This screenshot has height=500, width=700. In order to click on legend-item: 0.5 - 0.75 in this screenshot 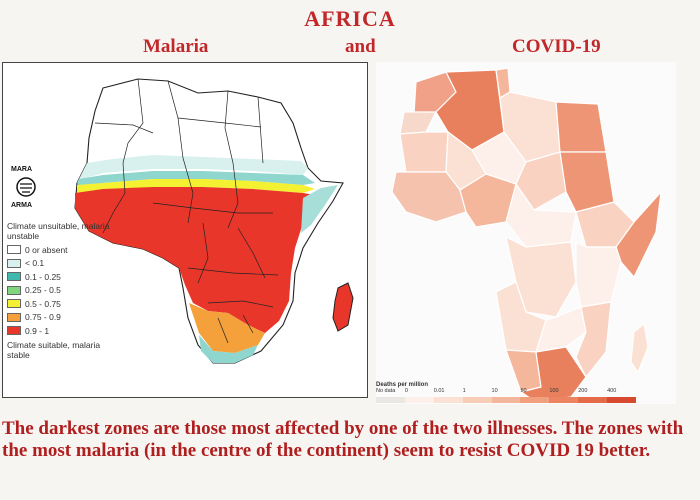, I will do `click(62, 304)`.